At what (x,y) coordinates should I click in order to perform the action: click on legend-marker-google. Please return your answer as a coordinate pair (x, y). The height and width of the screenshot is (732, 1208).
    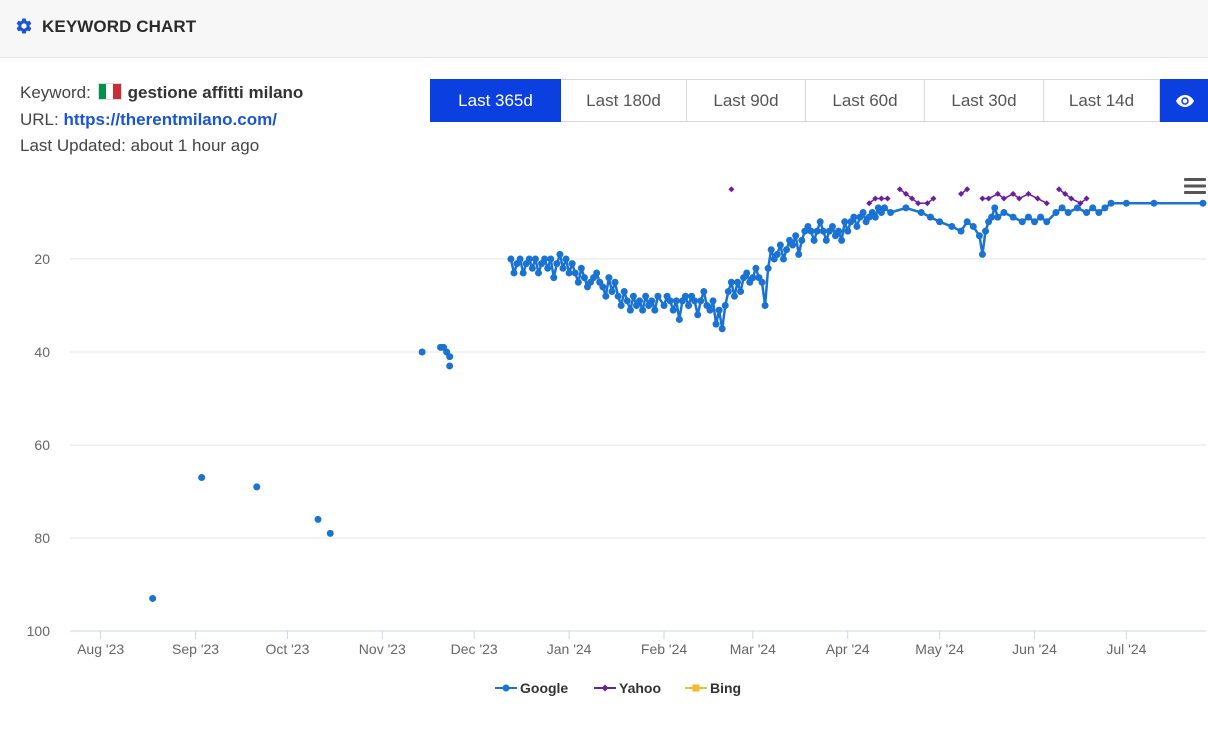
    Looking at the image, I should click on (506, 688).